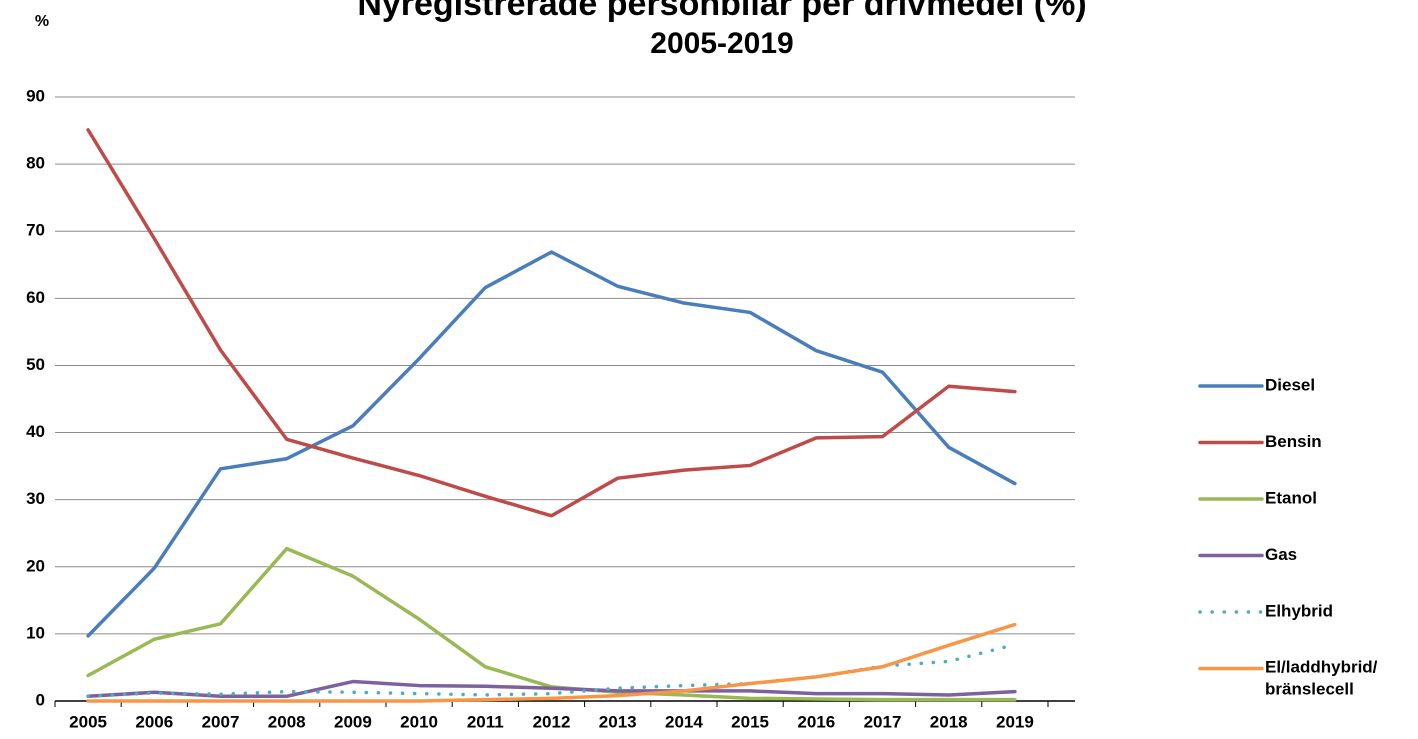 The width and height of the screenshot is (1418, 739). I want to click on y-tick-label: 80, so click(35, 163).